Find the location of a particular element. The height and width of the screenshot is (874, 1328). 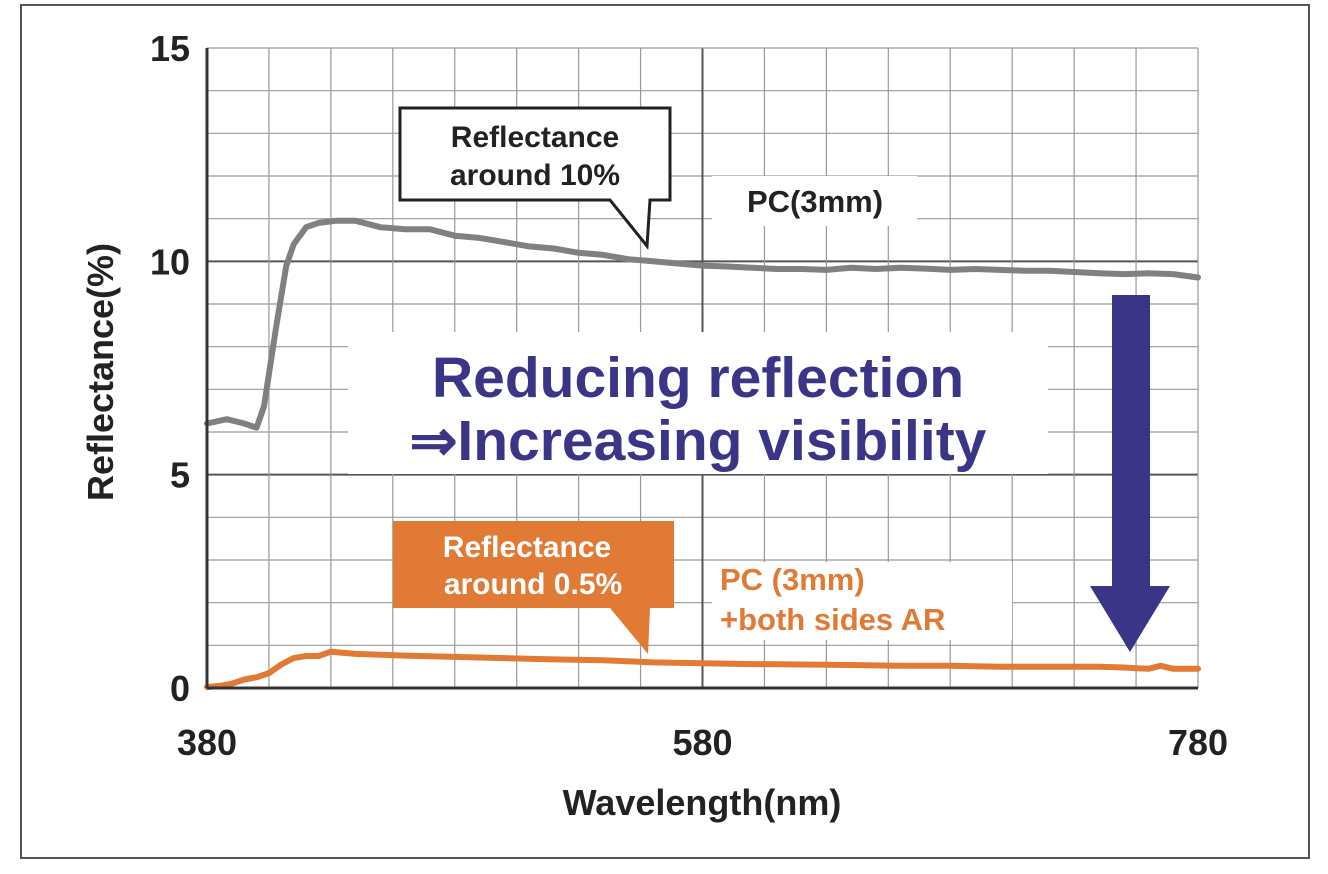

label-ar-line1: PC (3mm) is located at coordinates (792, 579).